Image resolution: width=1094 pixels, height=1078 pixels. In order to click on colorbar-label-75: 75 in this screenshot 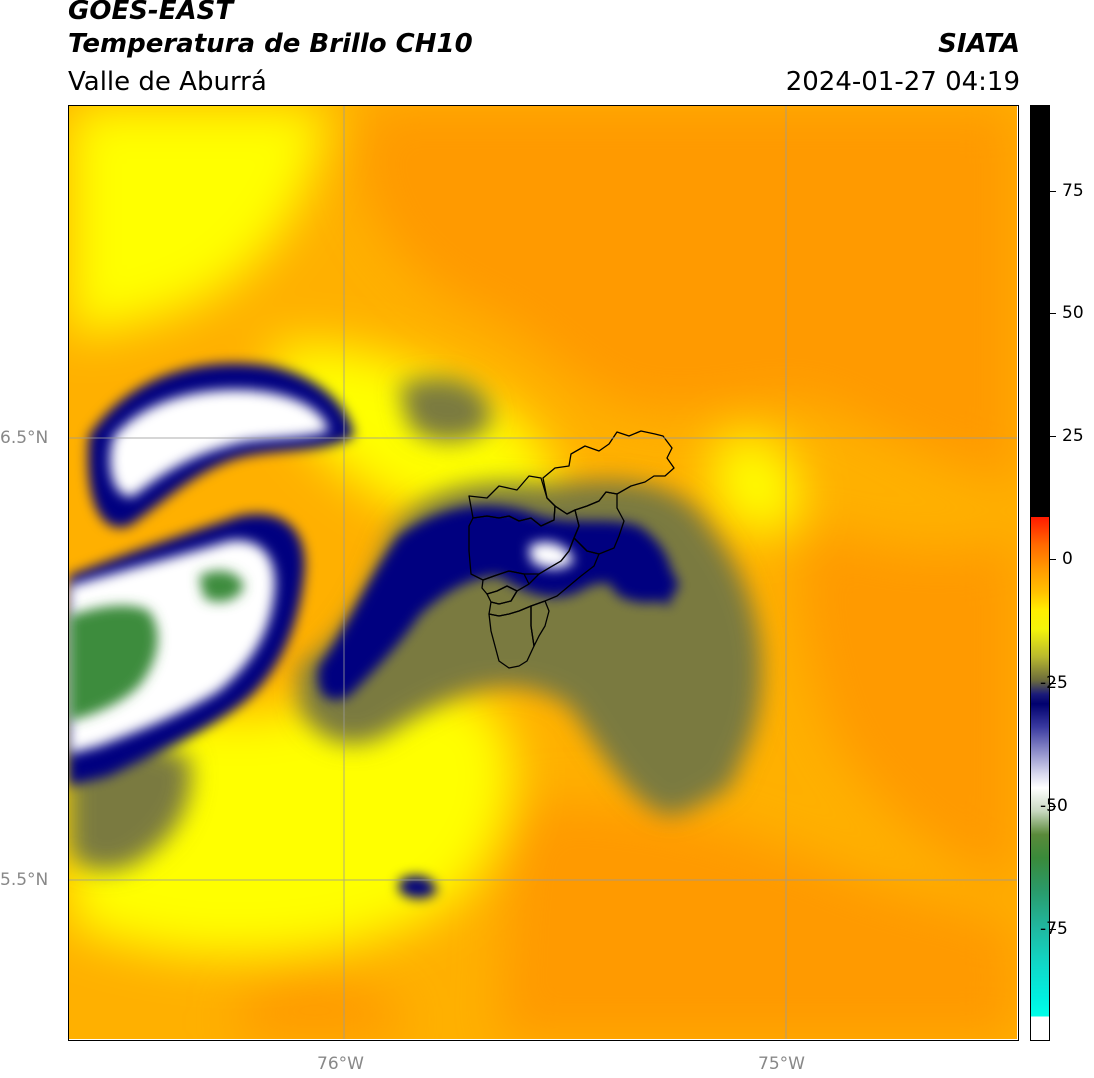, I will do `click(1073, 191)`.